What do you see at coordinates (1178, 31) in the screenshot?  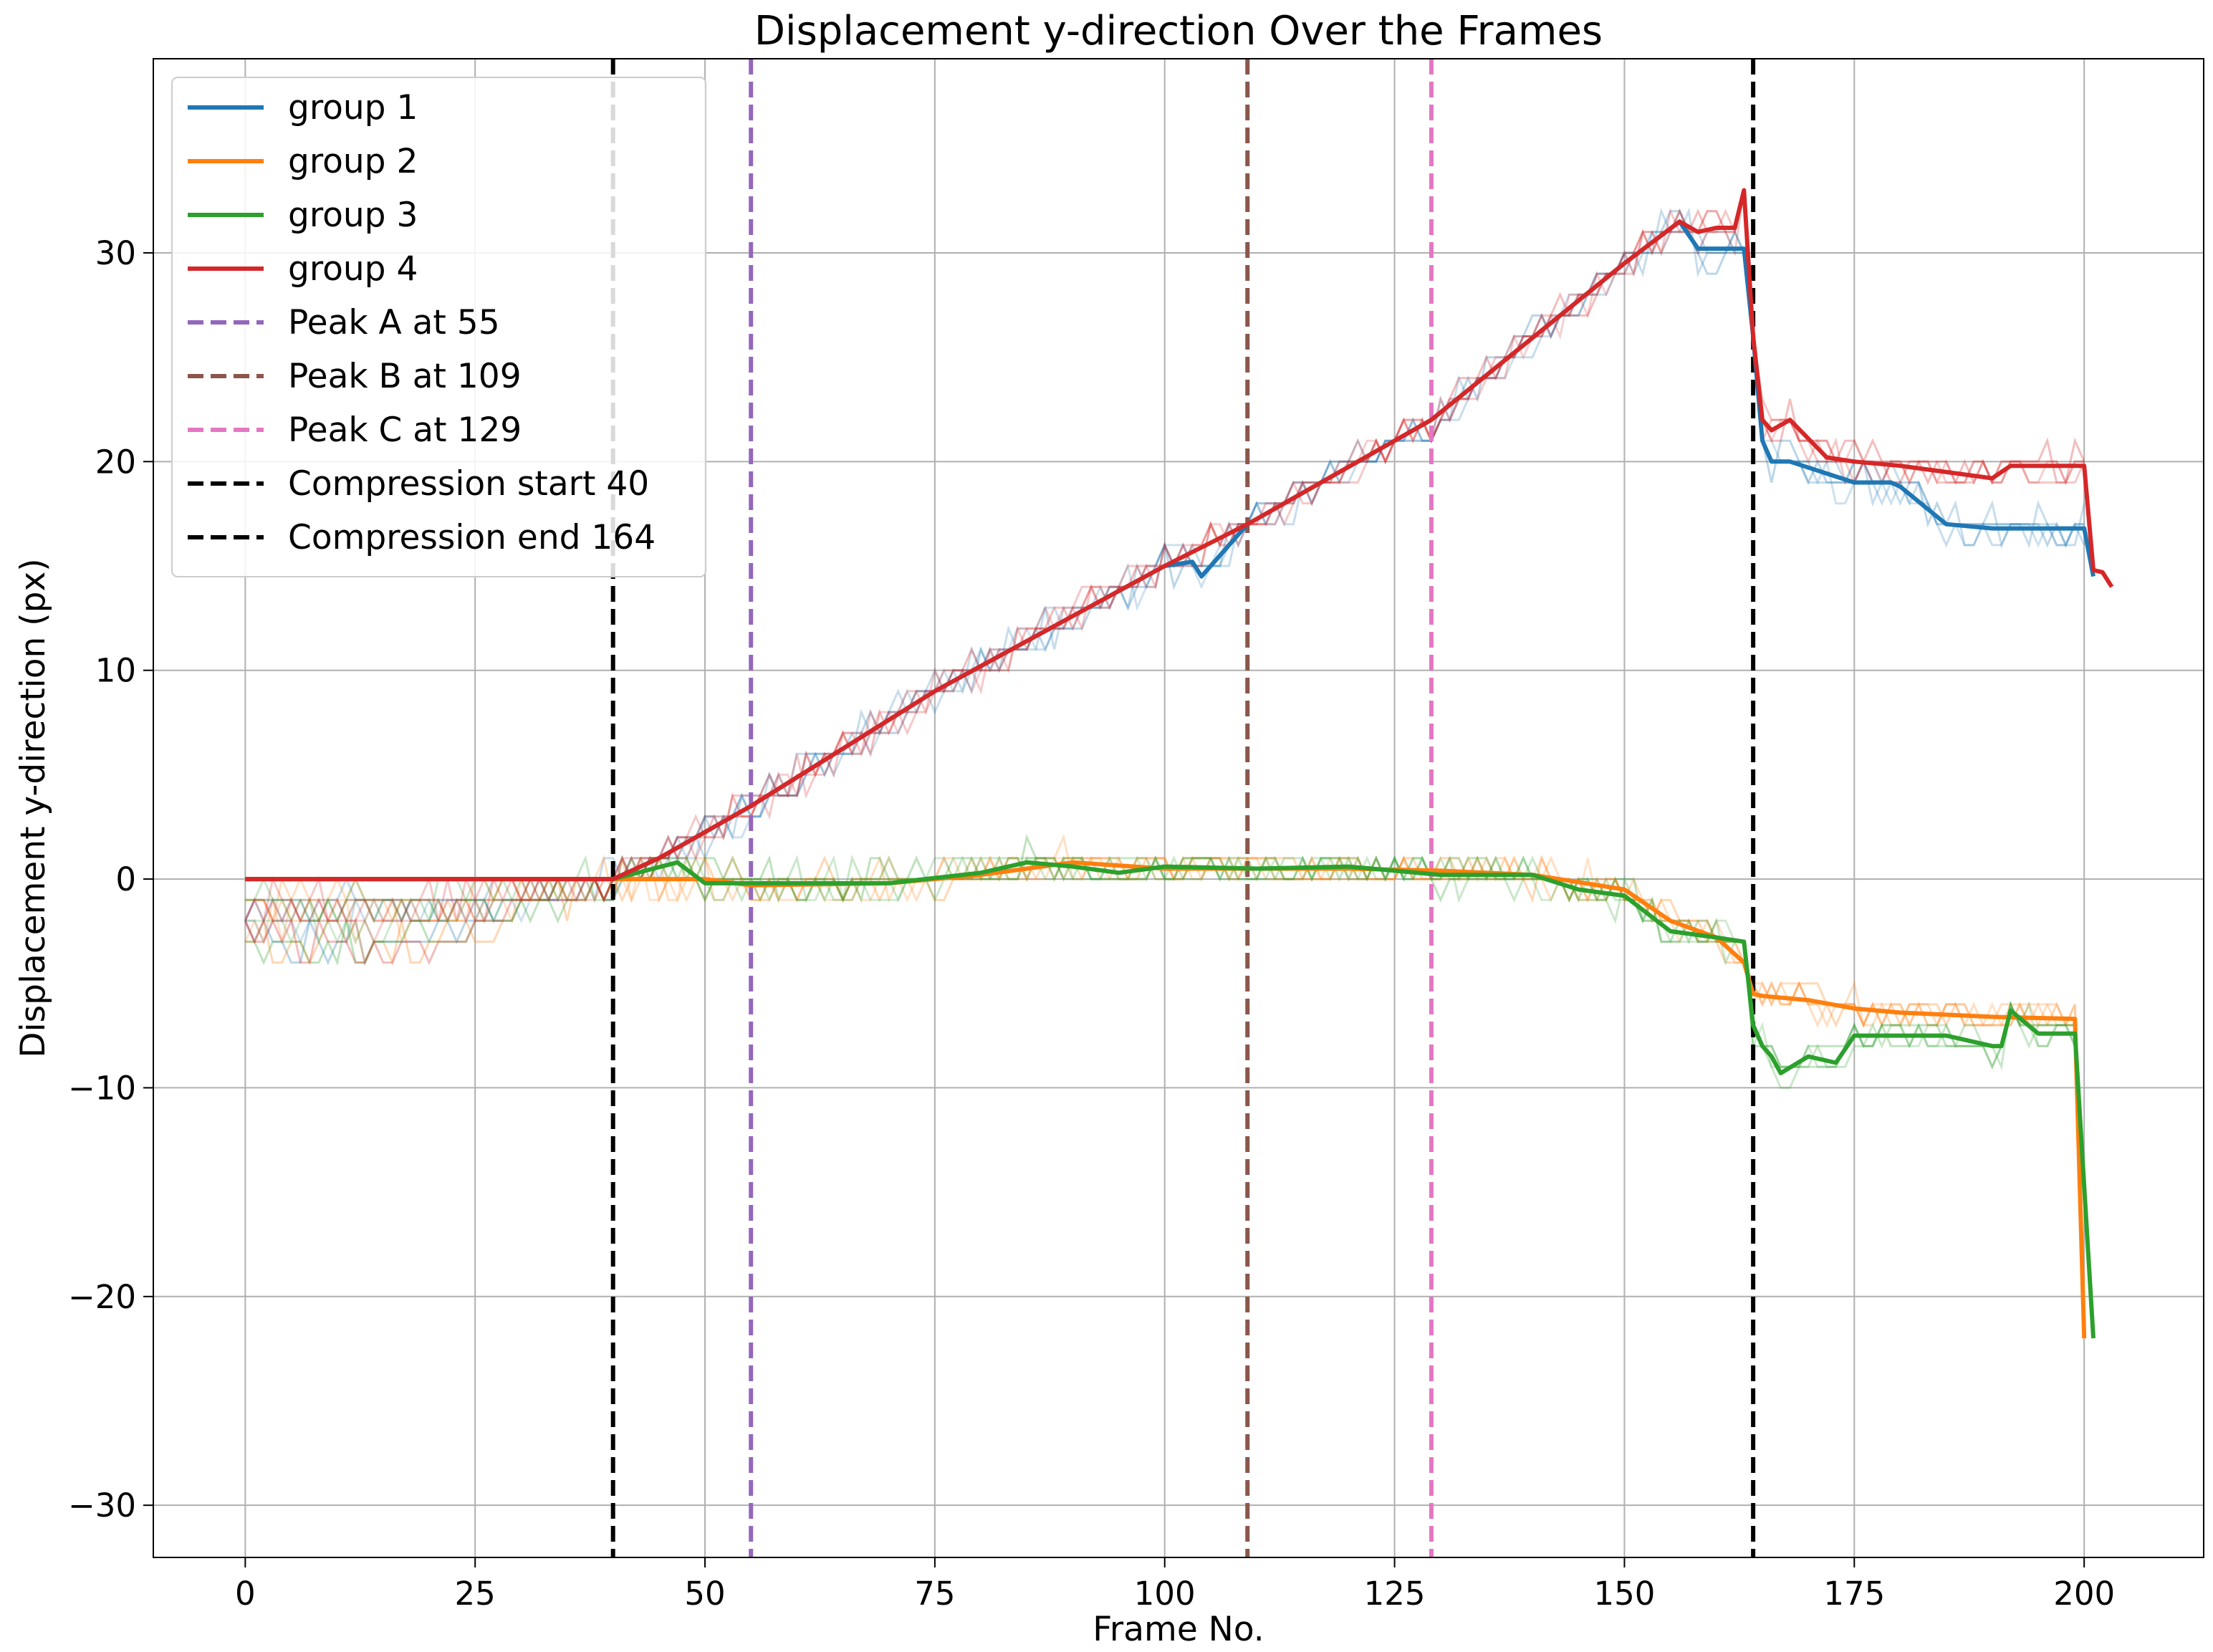 I see `chart-title: Displacement y-direction Over the Frames` at bounding box center [1178, 31].